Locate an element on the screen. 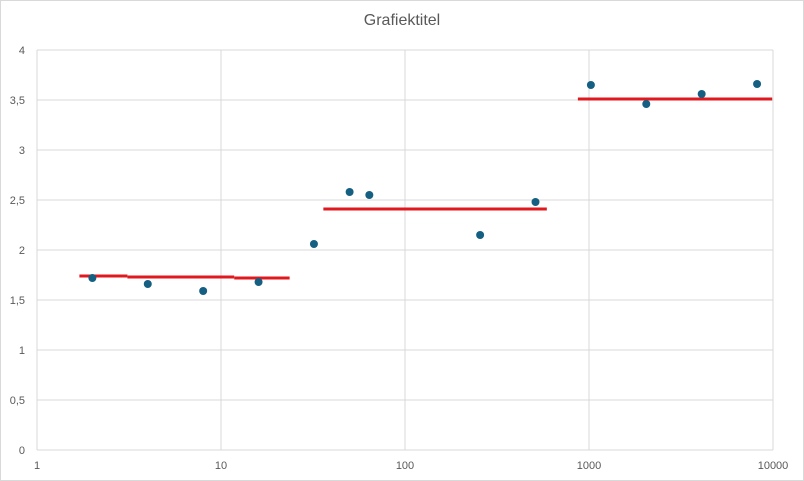  y-tick-label: 0 is located at coordinates (22, 451).